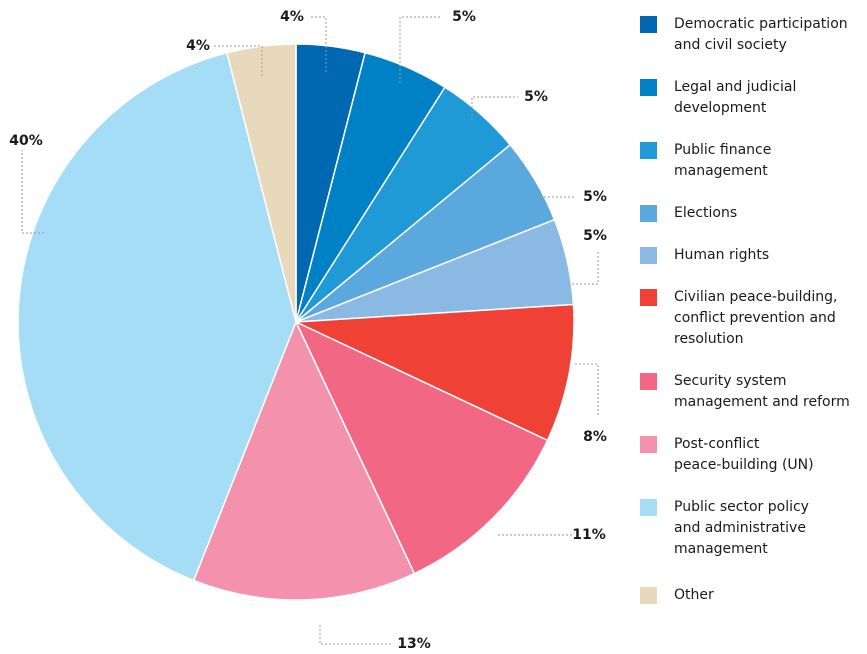 The height and width of the screenshot is (654, 867). I want to click on legend-item-9: Other, so click(677, 595).